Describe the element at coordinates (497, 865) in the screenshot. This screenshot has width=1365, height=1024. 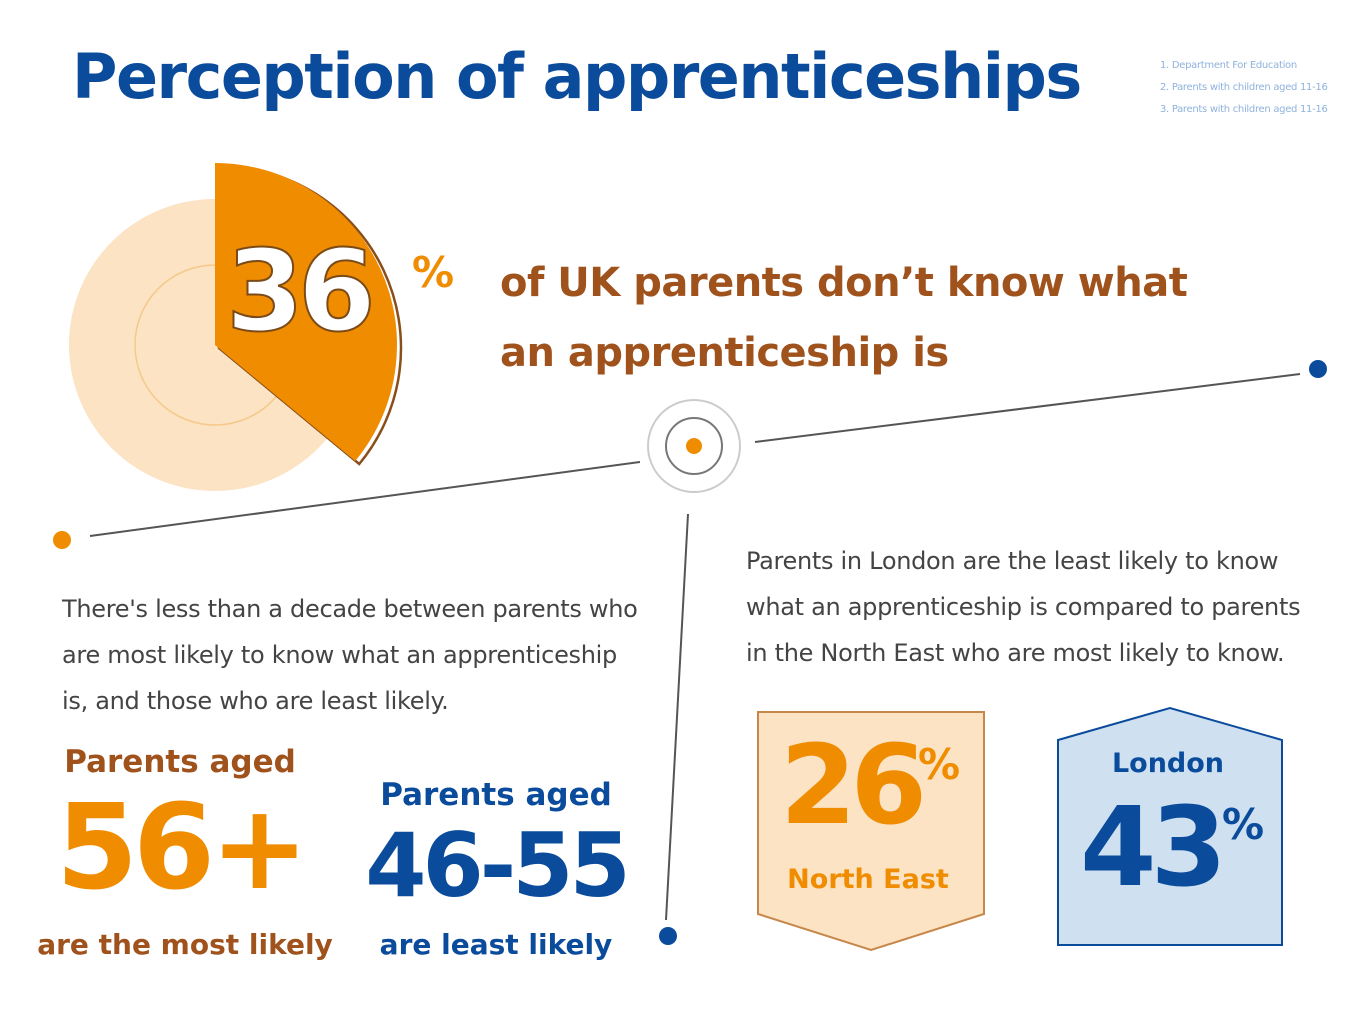
I see `least-likely-value: 46-55` at that location.